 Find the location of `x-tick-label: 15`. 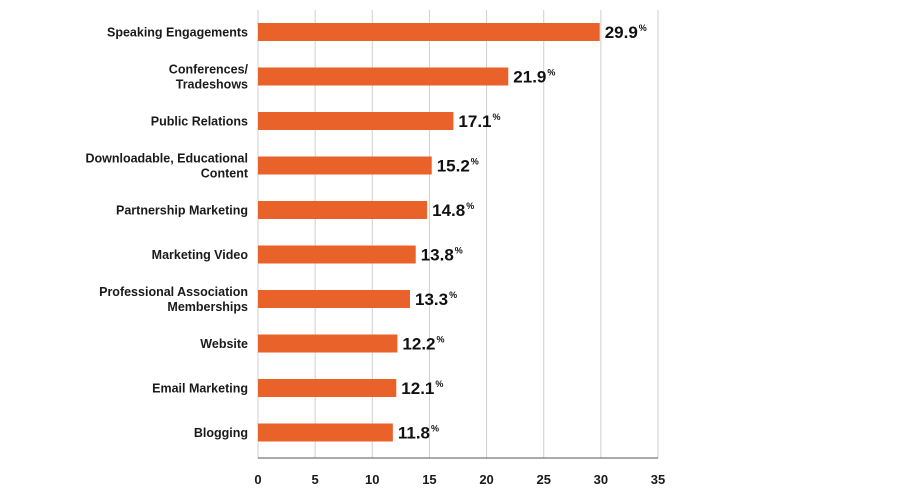

x-tick-label: 15 is located at coordinates (429, 479).